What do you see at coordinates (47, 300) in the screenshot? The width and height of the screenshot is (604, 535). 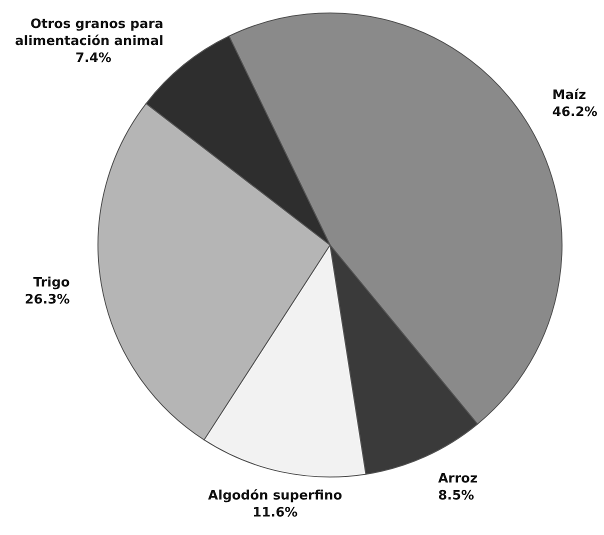 I see `data-label: 26.3%` at bounding box center [47, 300].